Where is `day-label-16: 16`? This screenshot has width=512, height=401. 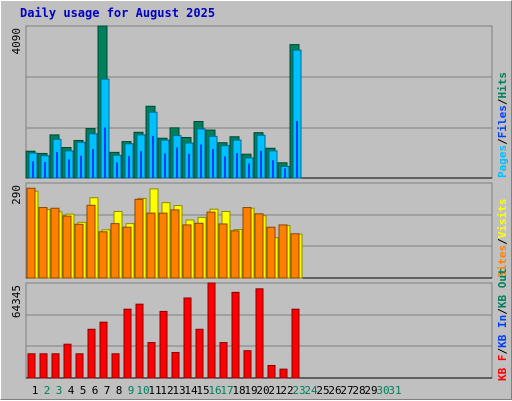
day-label-16: 16 is located at coordinates (214, 390).